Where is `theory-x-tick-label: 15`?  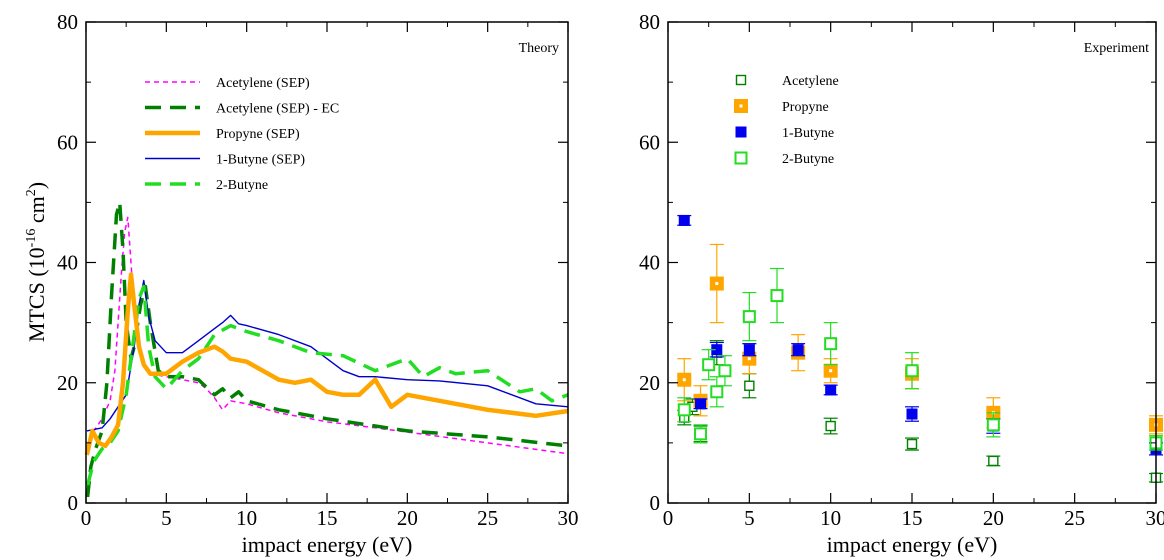 theory-x-tick-label: 15 is located at coordinates (327, 518).